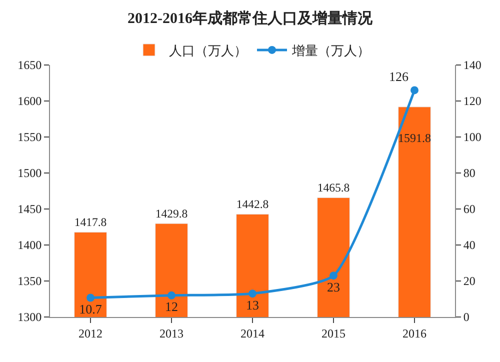  What do you see at coordinates (399, 76) in the screenshot?
I see `data-label: 126` at bounding box center [399, 76].